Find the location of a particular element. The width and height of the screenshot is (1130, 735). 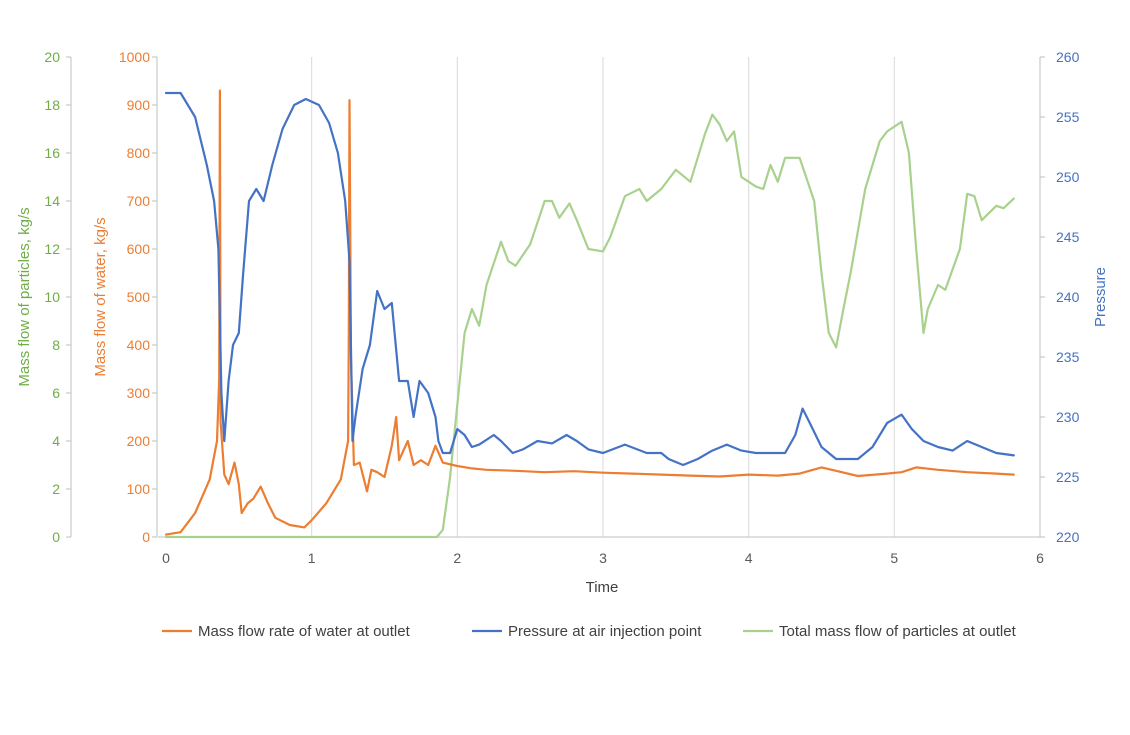

legend-item-particles: Total mass flow of particles at outlet is located at coordinates (880, 631).